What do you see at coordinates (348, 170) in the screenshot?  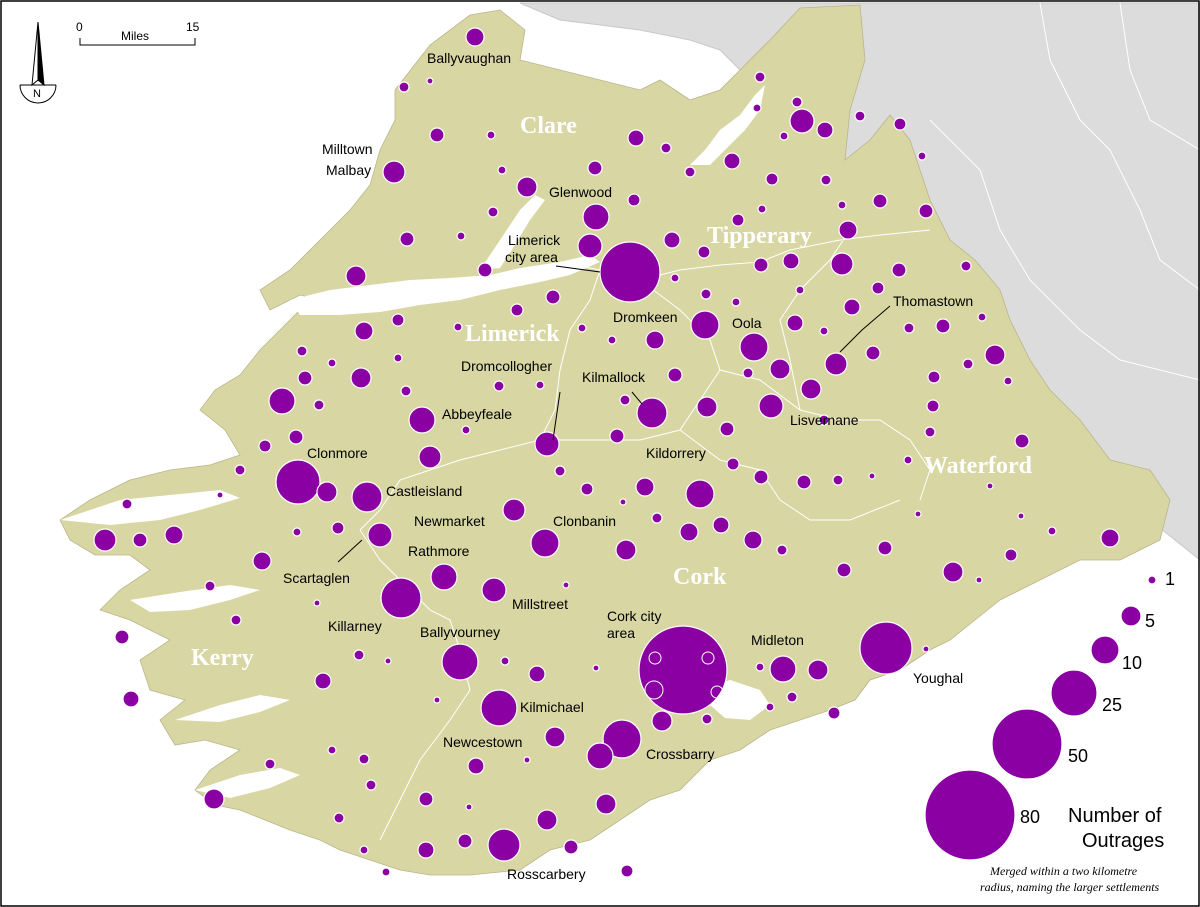 I see `label-malbay: Malbay` at bounding box center [348, 170].